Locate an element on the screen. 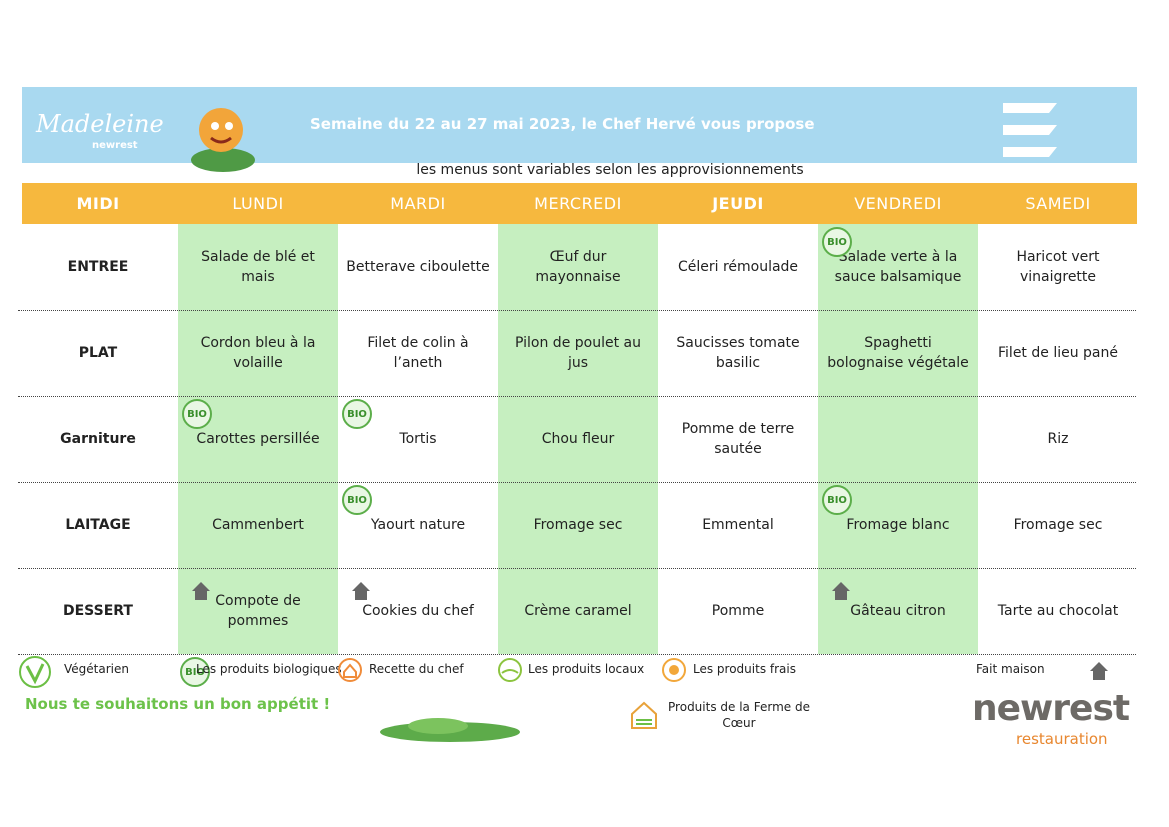 This screenshot has width=1169, height=827. column-header: MARDI is located at coordinates (418, 203).